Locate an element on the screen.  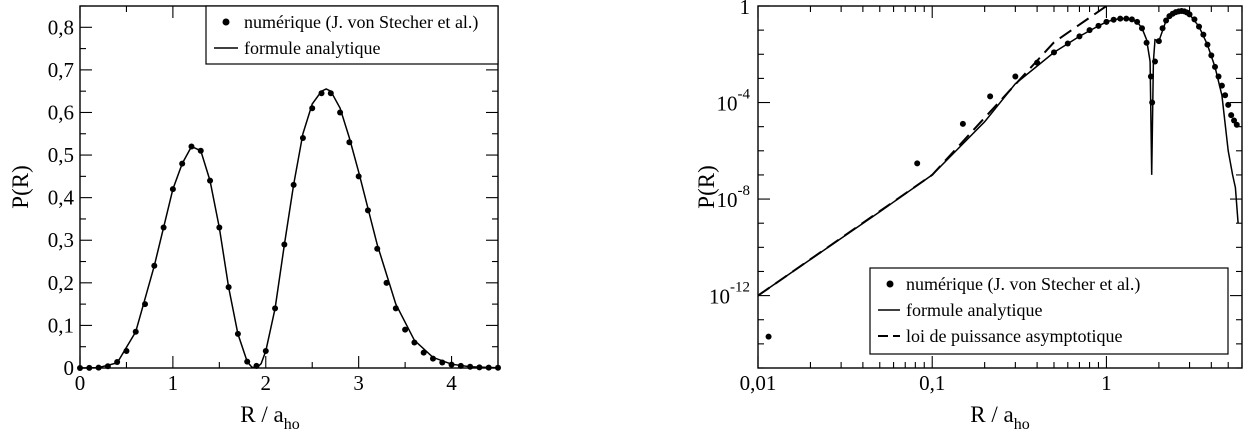
legend-dot-marker is located at coordinates (226, 22).